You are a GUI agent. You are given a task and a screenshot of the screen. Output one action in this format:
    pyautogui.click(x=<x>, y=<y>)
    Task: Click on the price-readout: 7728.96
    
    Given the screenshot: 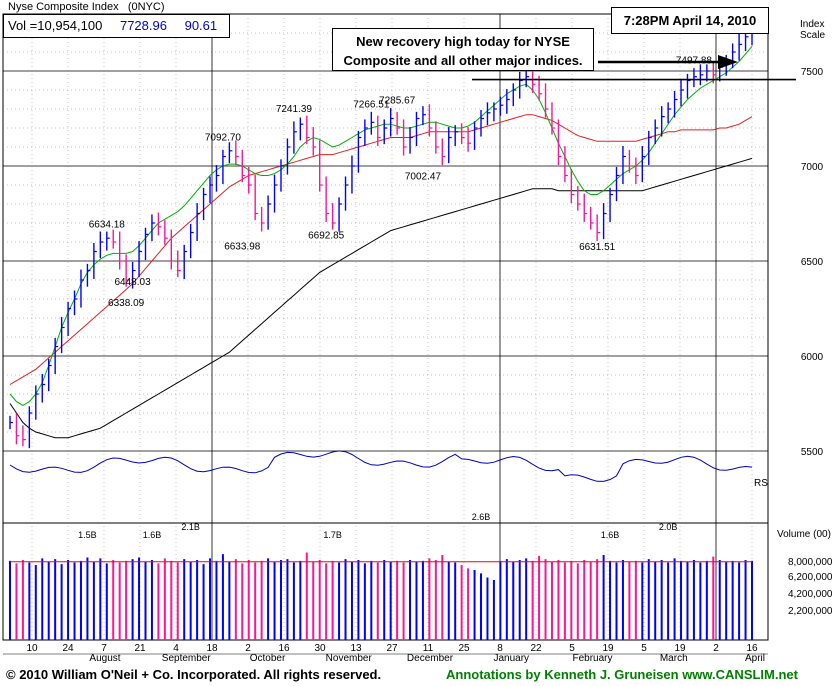 What is the action you would take?
    pyautogui.click(x=143, y=25)
    